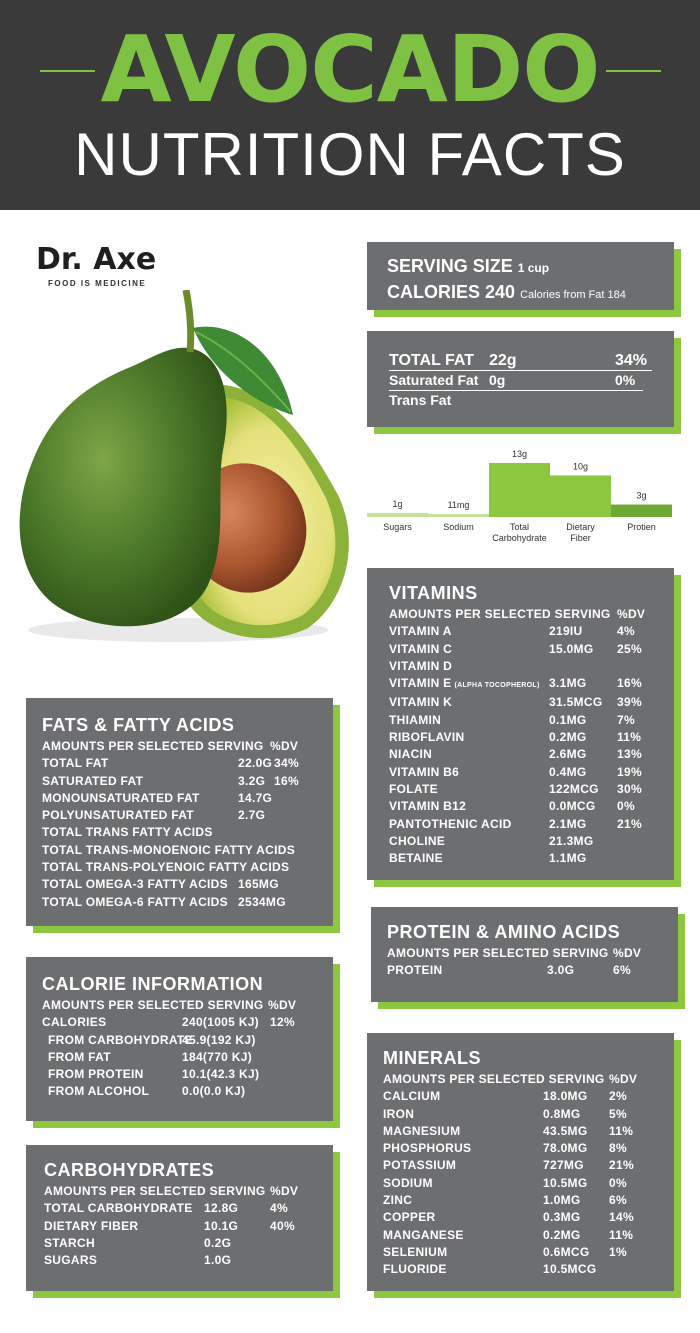 Image resolution: width=700 pixels, height=1333 pixels. Describe the element at coordinates (520, 720) in the screenshot. I see `vitamins-row: THIAMIN 0.1MG 7%` at that location.